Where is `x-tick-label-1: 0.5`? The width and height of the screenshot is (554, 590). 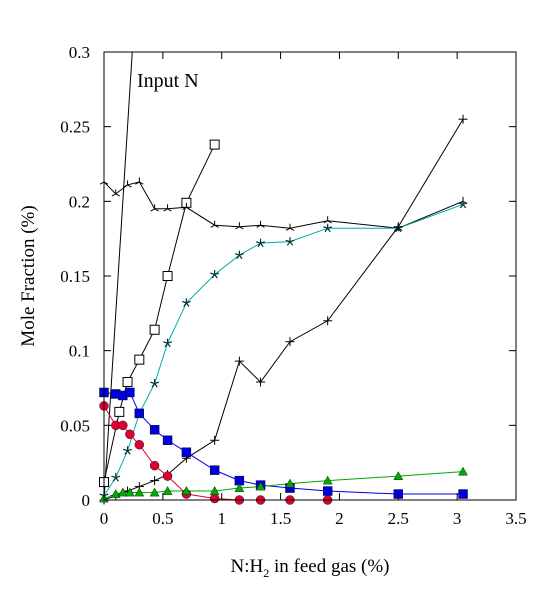 x-tick-label-1: 0.5 is located at coordinates (162, 518).